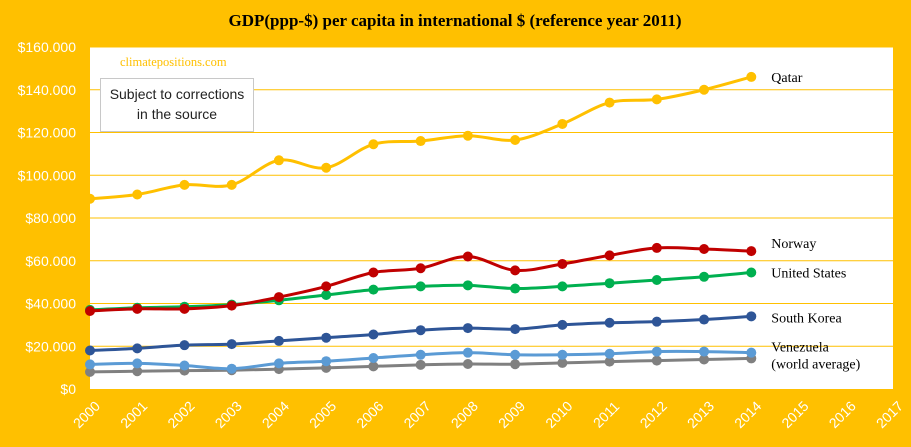 This screenshot has height=447, width=911. Describe the element at coordinates (177, 94) in the screenshot. I see `note-line-1: Subject to corrections` at that location.